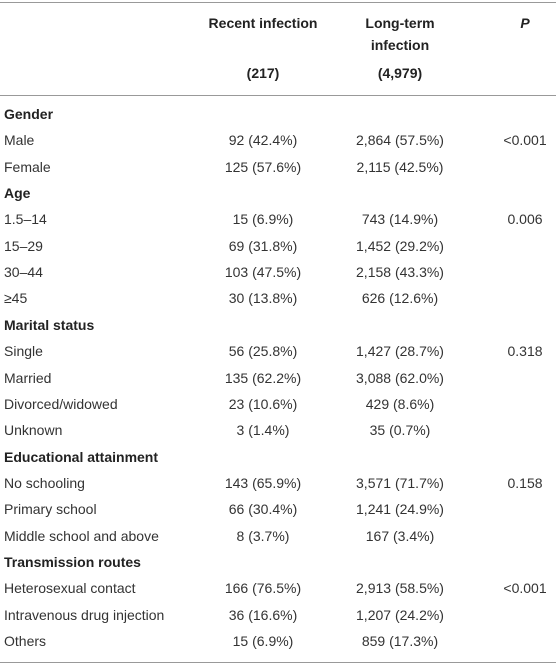 Image resolution: width=556 pixels, height=666 pixels. I want to click on cell: 66 (30.4%), so click(263, 509).